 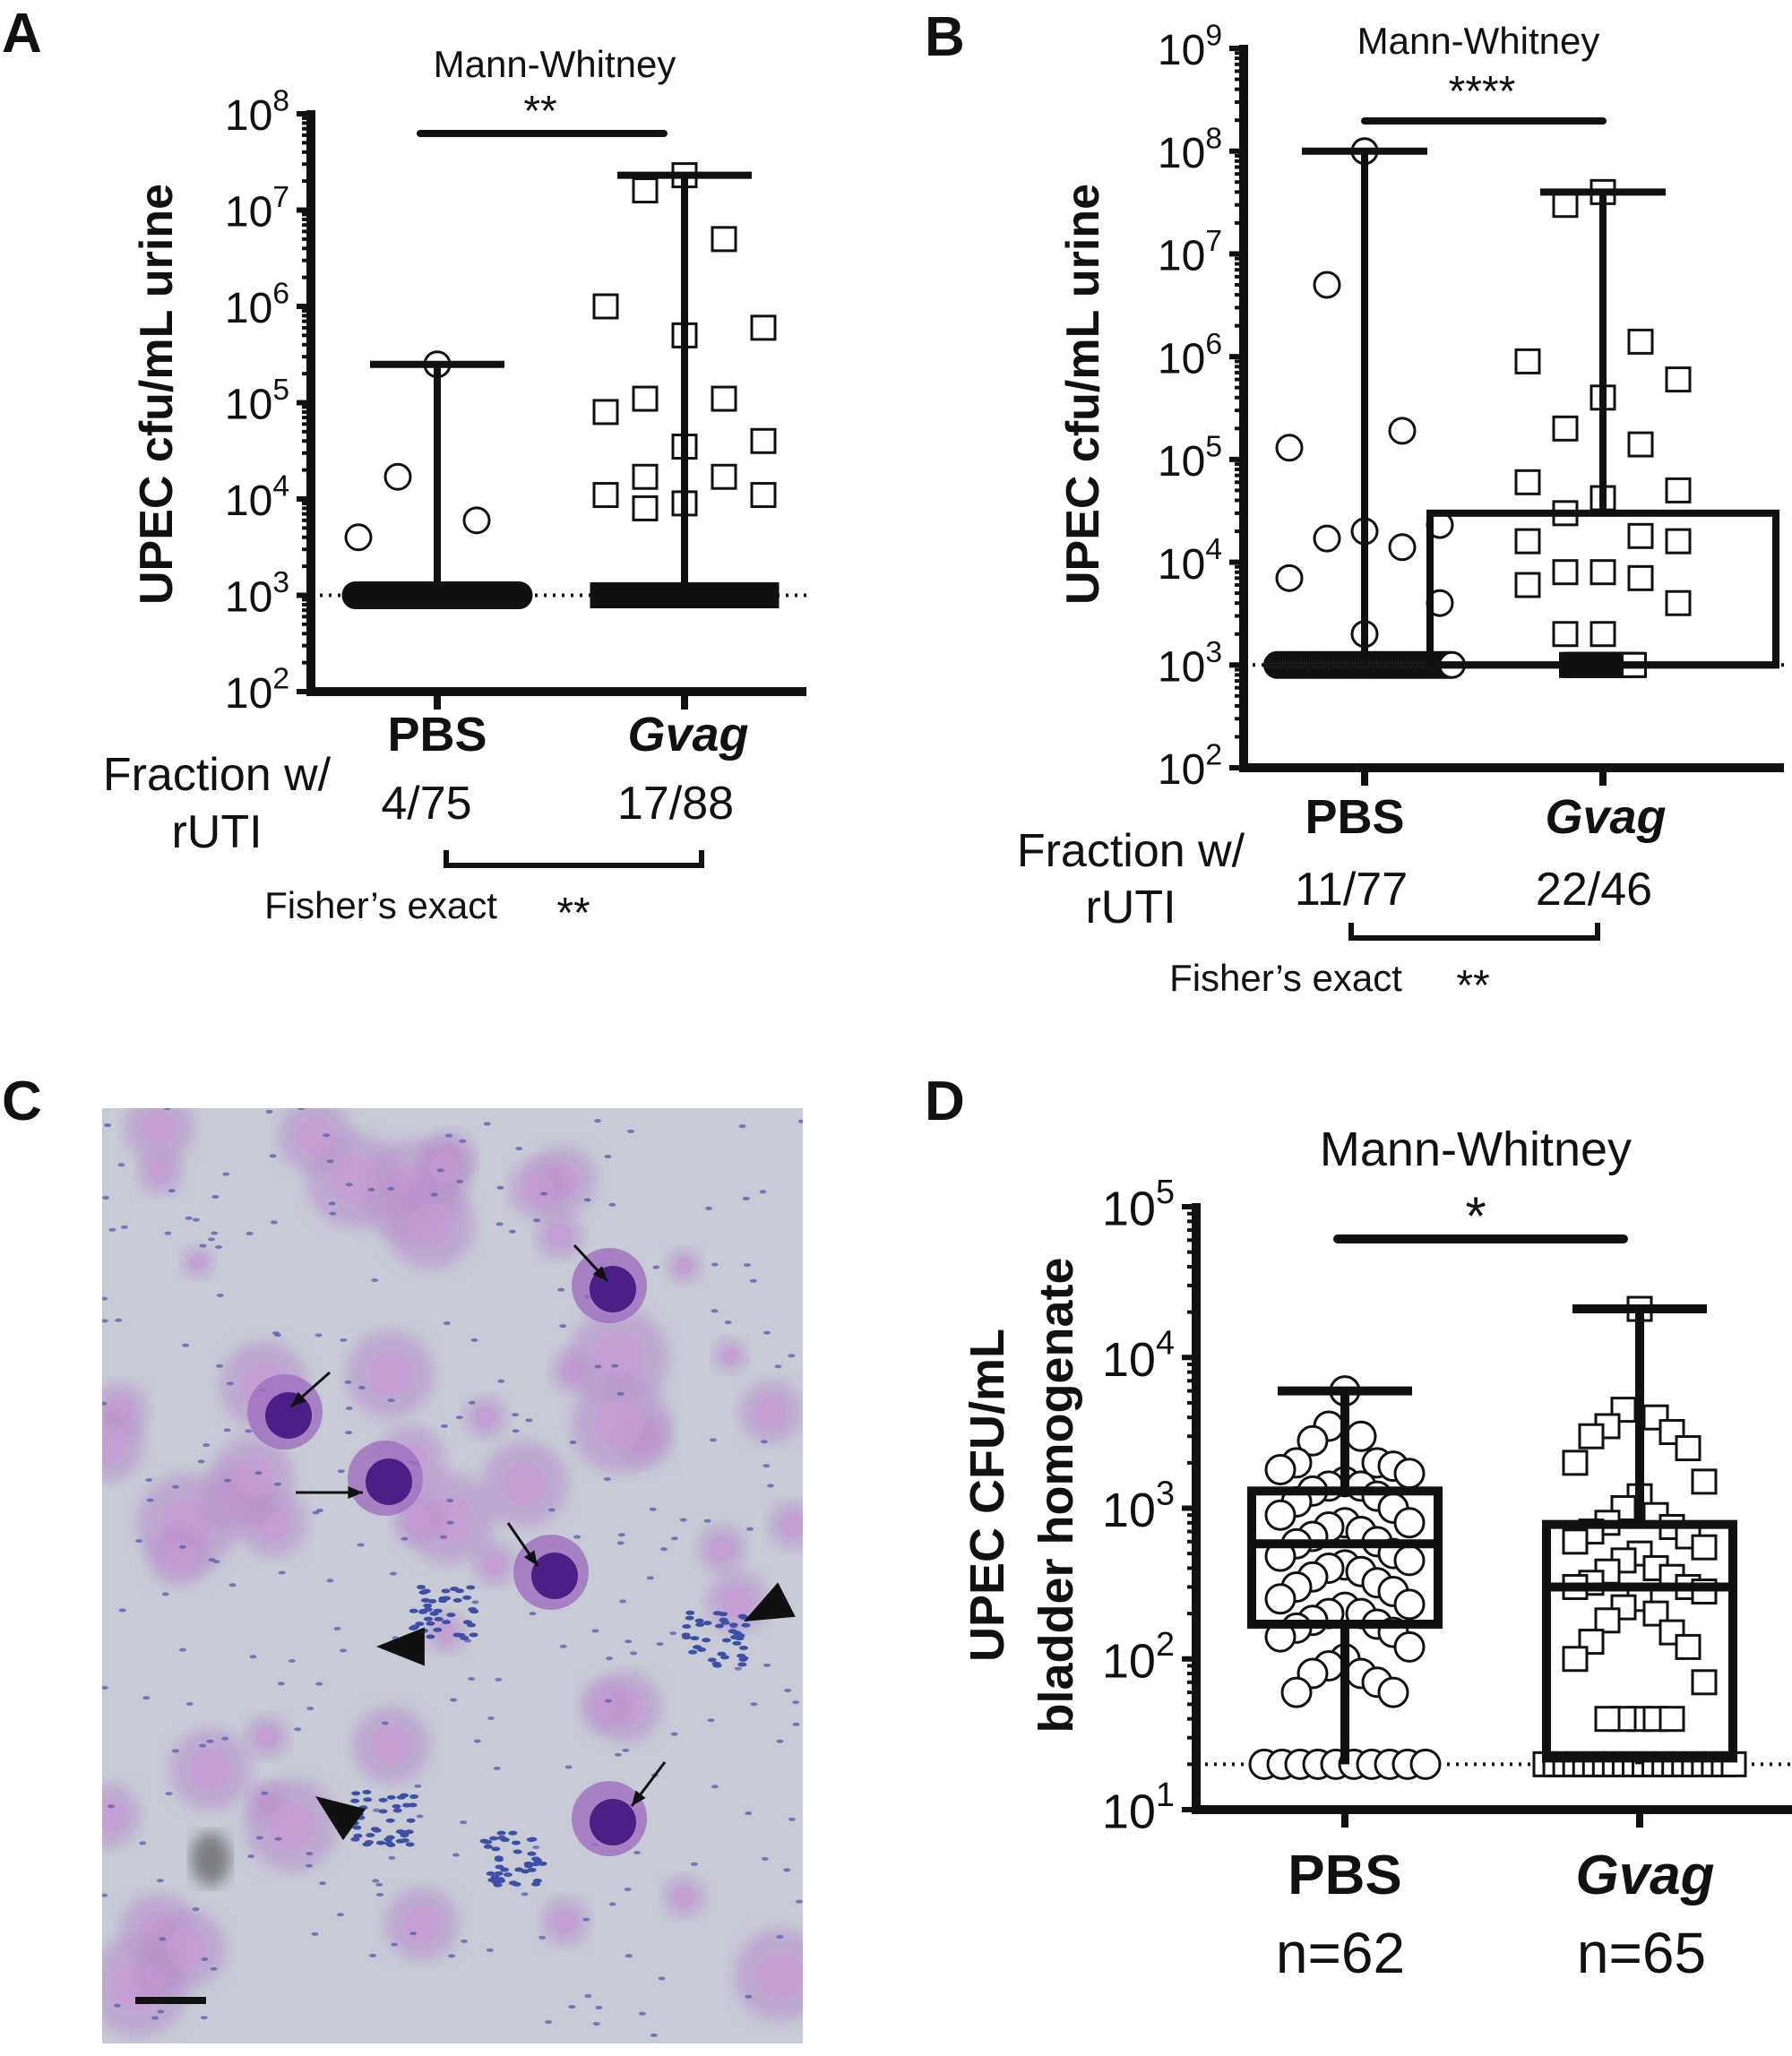 What do you see at coordinates (217, 832) in the screenshot?
I see `panel-a-fraction-label-2: rUTI` at bounding box center [217, 832].